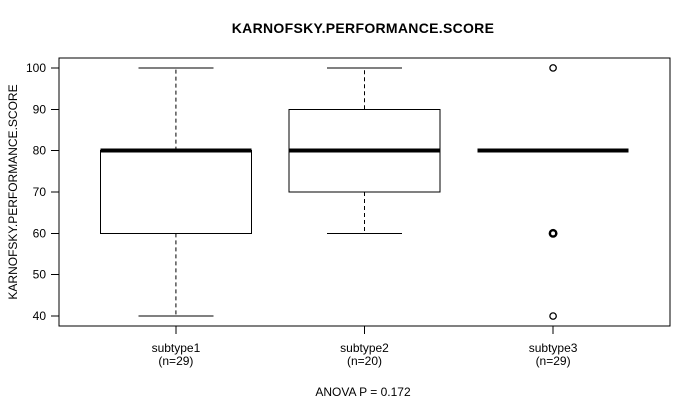  Describe the element at coordinates (363, 28) in the screenshot. I see `chart-title: KARNOFSKY.PERFORMANCE.SCORE` at that location.